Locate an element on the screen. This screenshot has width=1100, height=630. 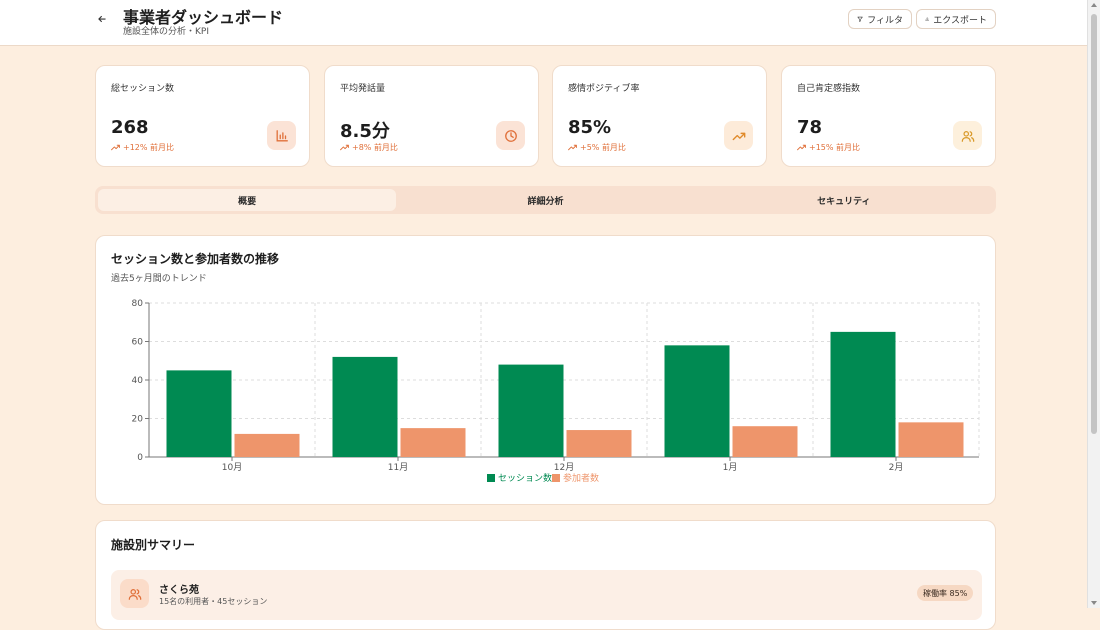
page-scrollbar is located at coordinates (1093, 304).